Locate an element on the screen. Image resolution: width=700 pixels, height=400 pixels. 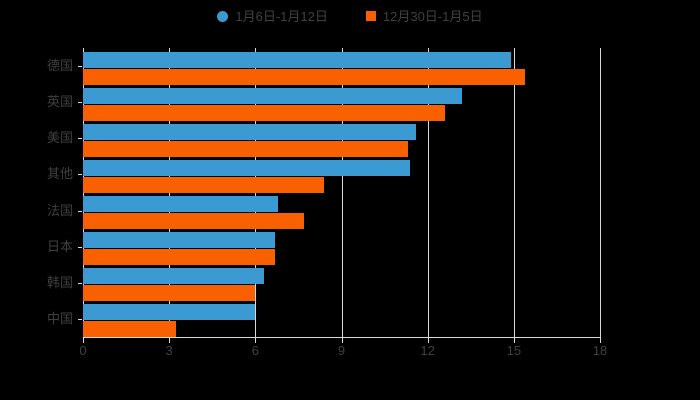
y-axis-label-美国: 美国 is located at coordinates (59, 138).